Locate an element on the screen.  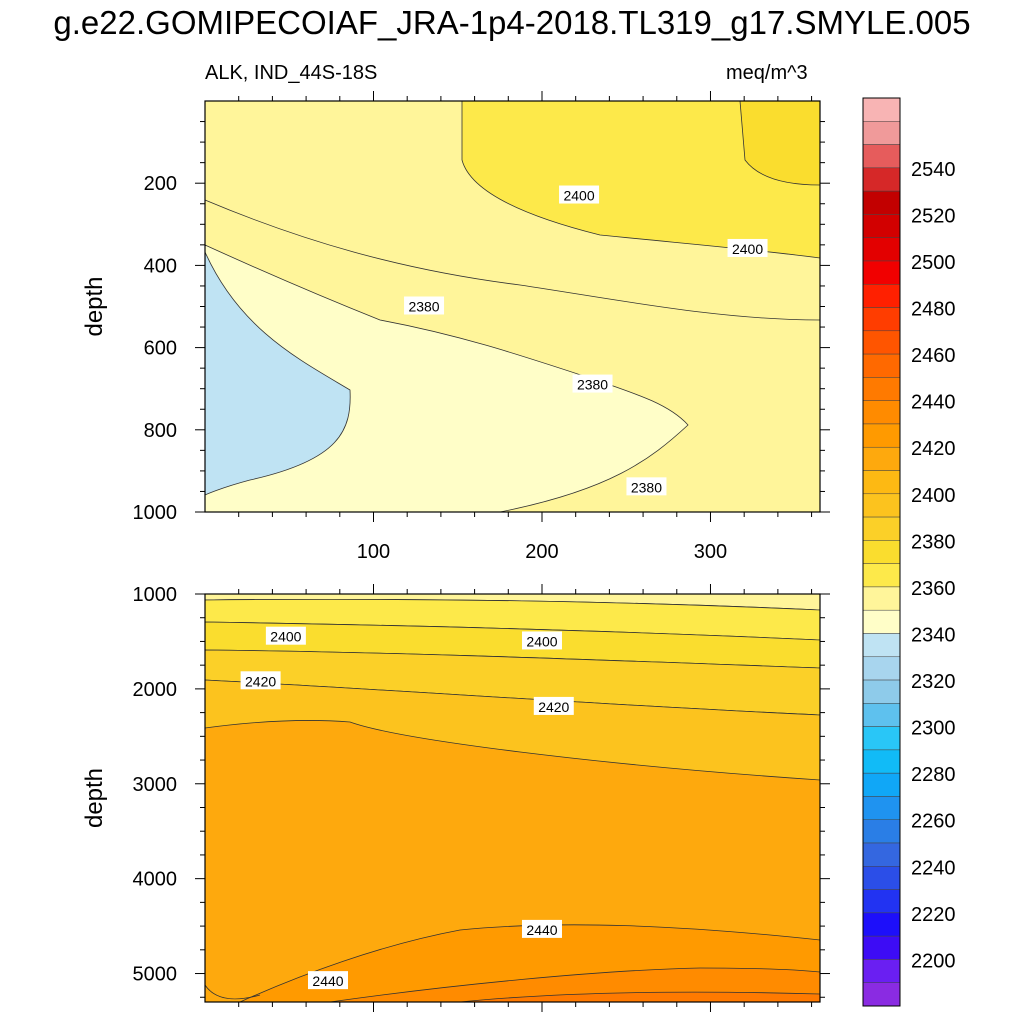
colorbar-tick-label: 2500 is located at coordinates (933, 263).